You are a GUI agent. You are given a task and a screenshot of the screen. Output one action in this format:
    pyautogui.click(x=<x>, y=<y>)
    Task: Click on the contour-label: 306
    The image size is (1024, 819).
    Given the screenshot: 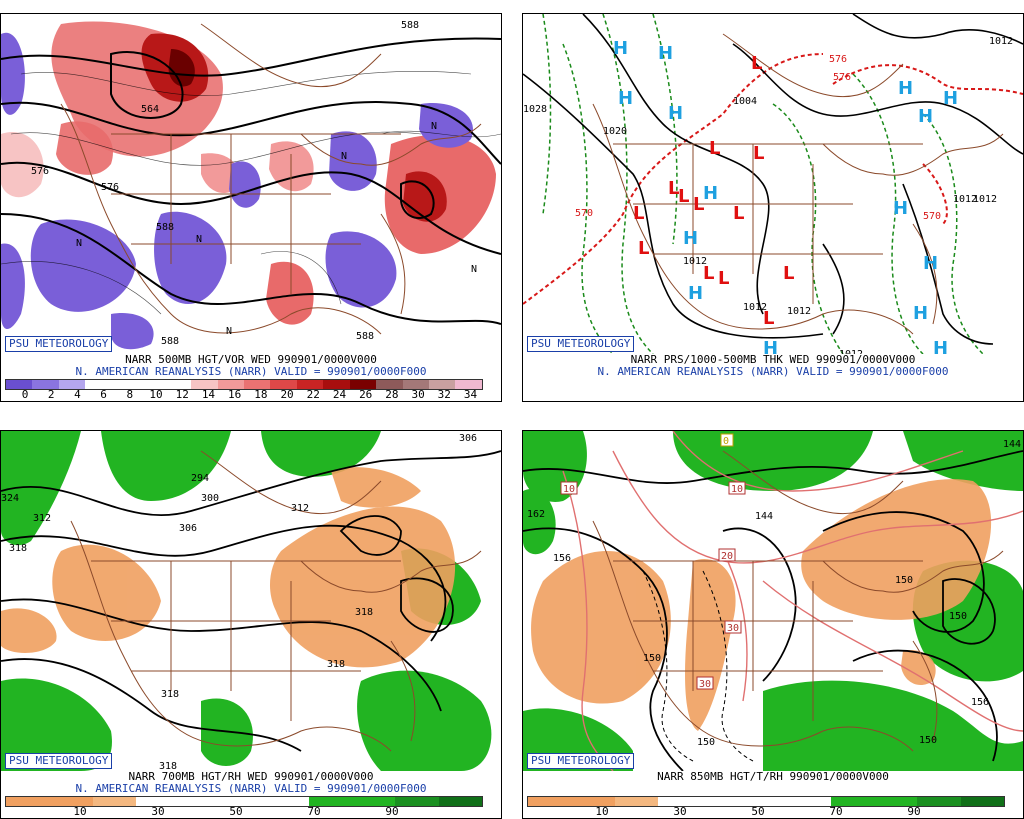 What is the action you would take?
    pyautogui.click(x=468, y=438)
    